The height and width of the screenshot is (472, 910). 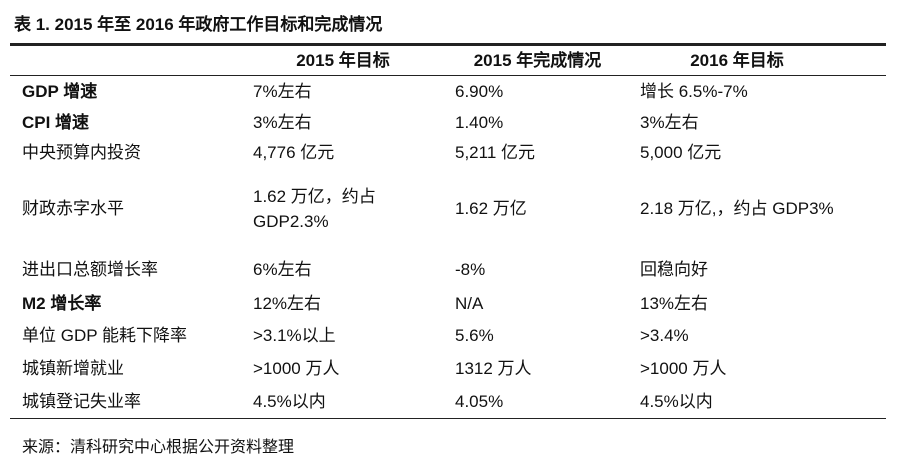 I want to click on row-label: M2 增长率, so click(x=62, y=303).